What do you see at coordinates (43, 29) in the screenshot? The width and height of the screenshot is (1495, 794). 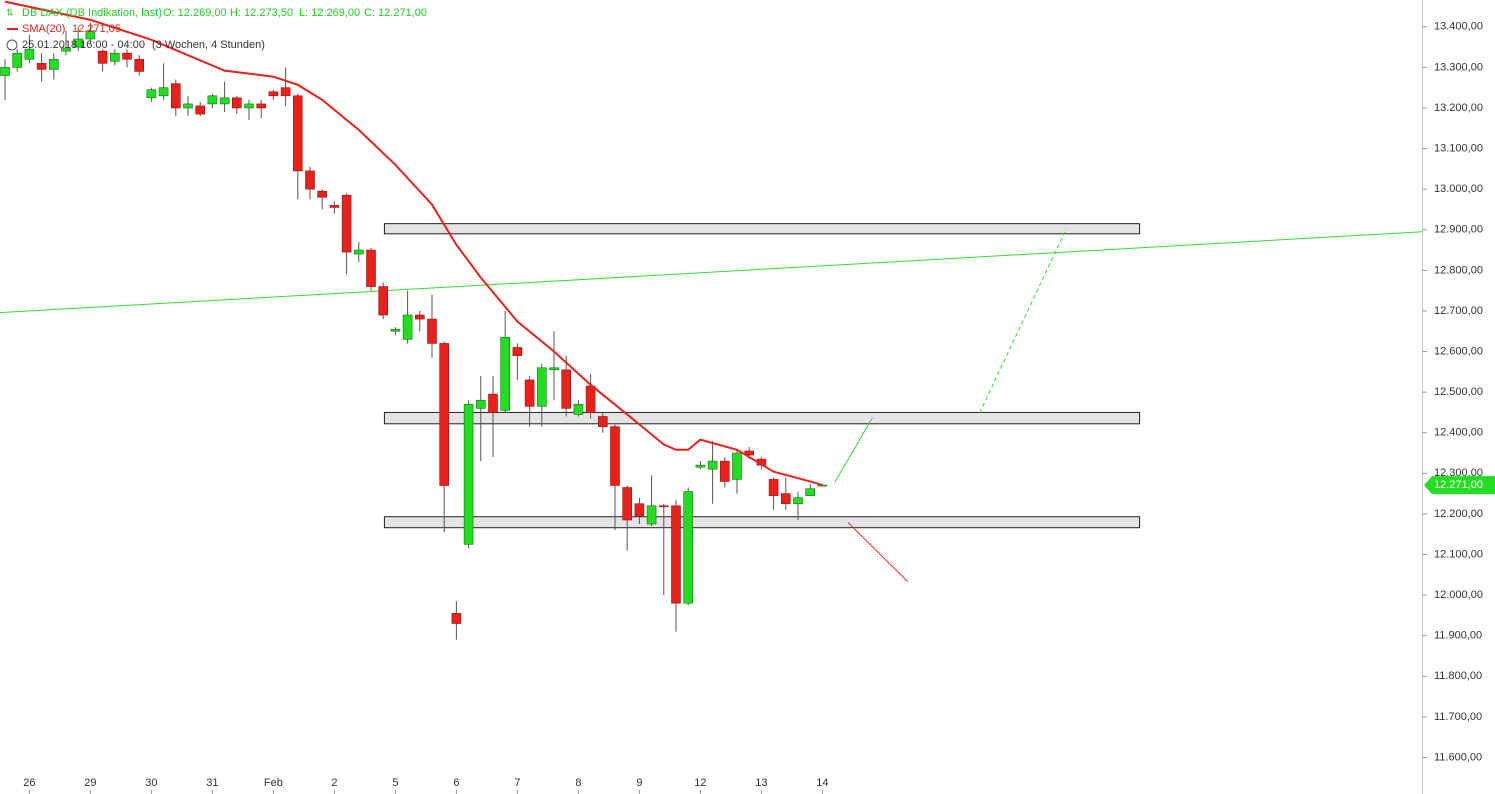 I see `legend-indicator: SMA(20)` at bounding box center [43, 29].